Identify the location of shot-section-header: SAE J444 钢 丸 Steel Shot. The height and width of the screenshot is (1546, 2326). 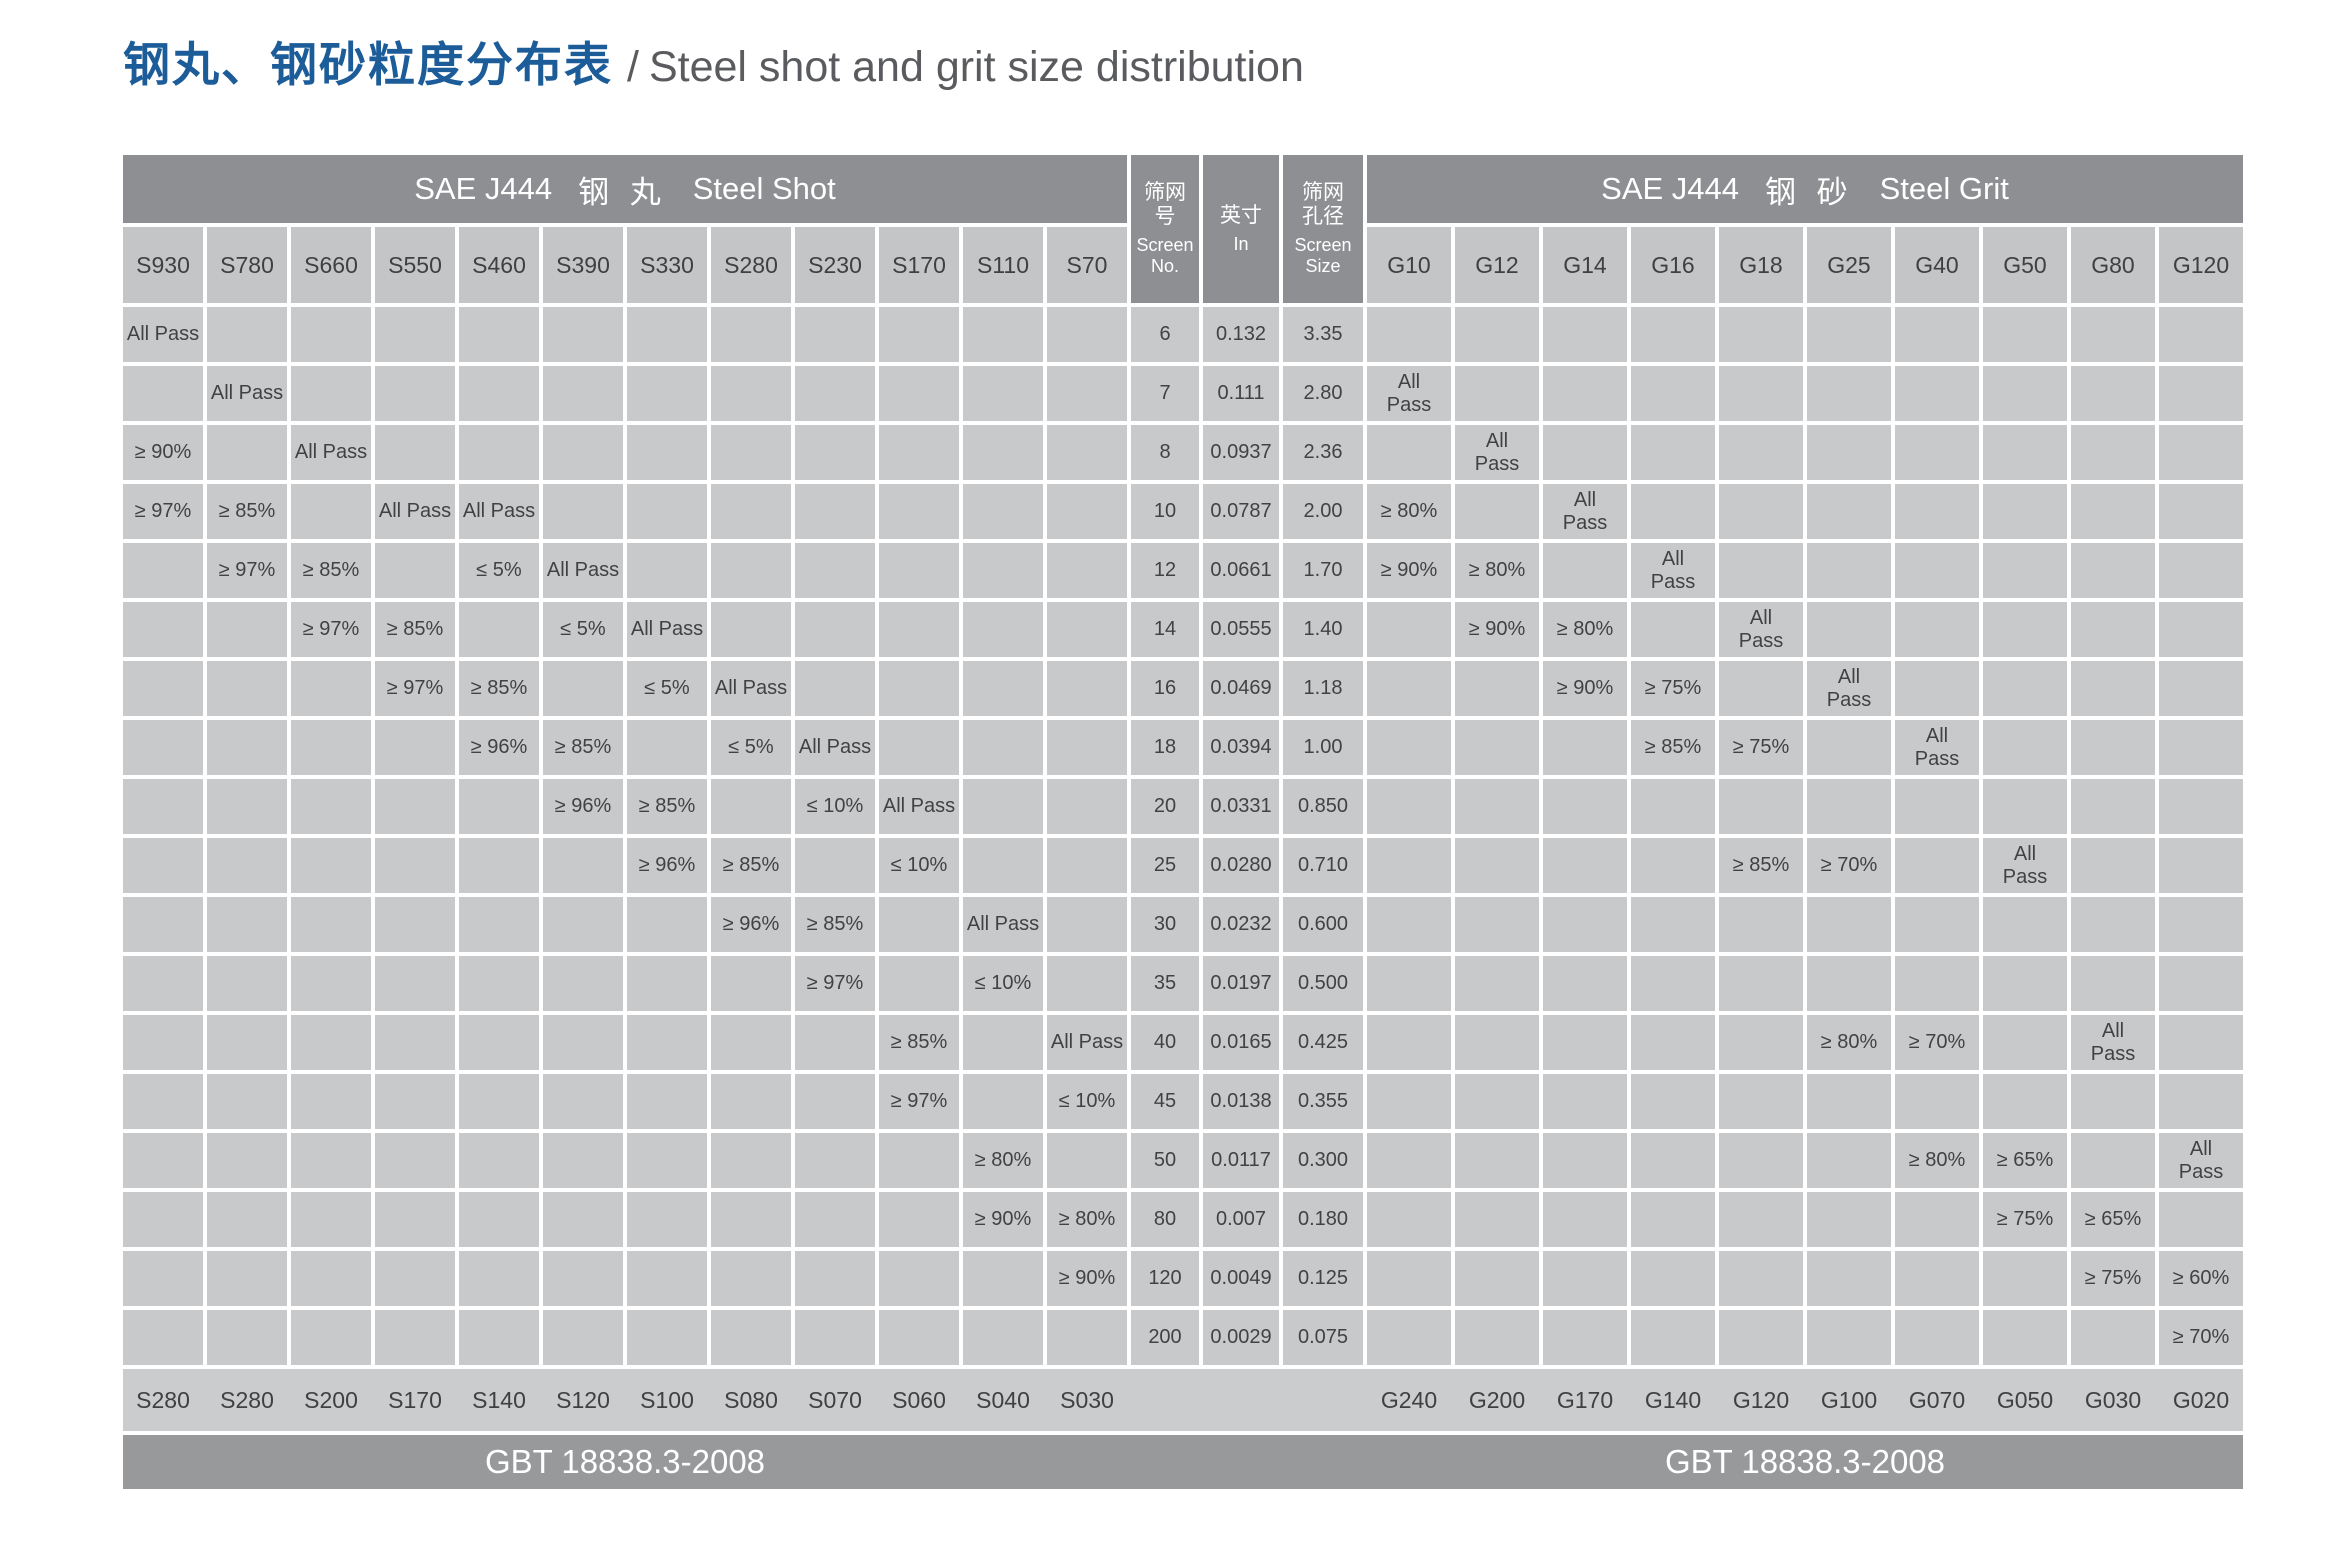
(625, 189).